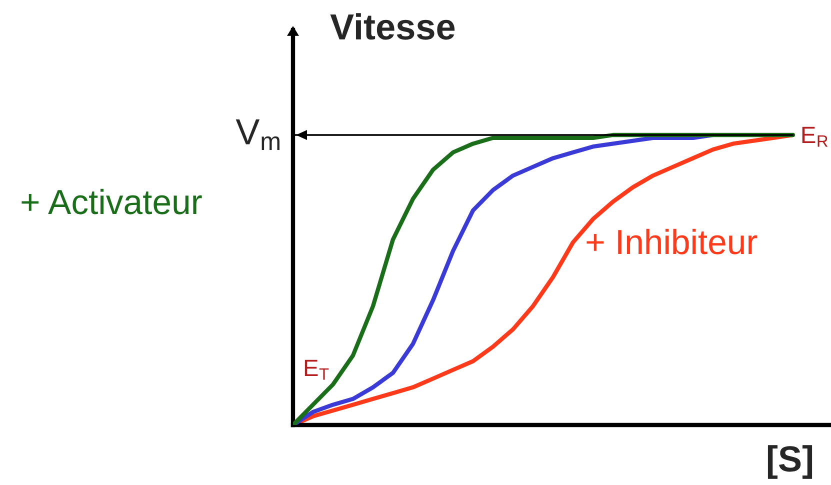 The image size is (831, 485). I want to click on text: E$_{R}$, so click(815, 136).